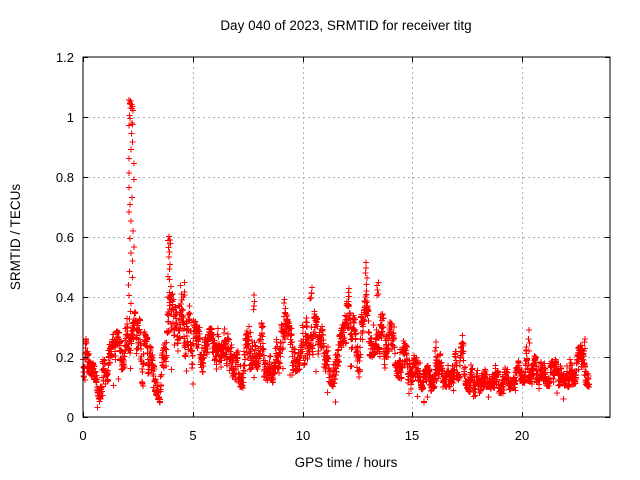  I want to click on y-axis-title: SRMTID / TECUs, so click(15, 237).